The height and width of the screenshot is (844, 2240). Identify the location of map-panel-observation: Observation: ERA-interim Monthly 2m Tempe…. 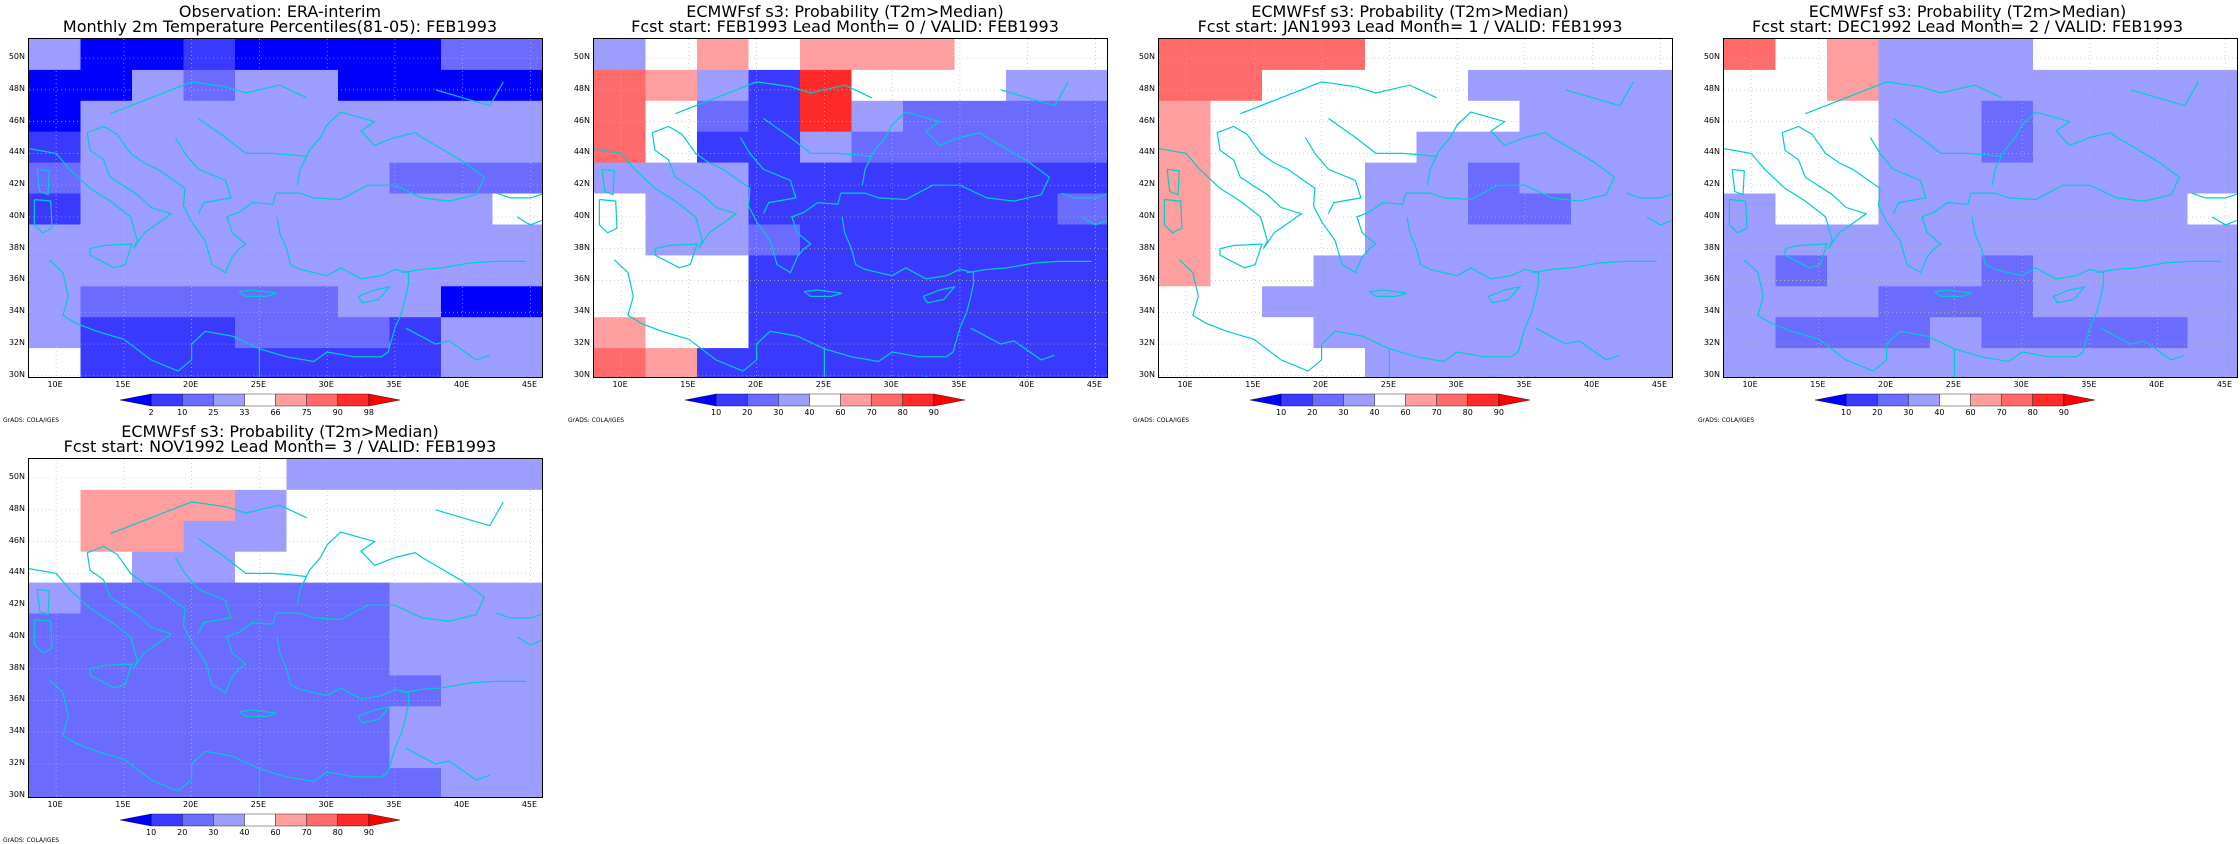
(280, 212).